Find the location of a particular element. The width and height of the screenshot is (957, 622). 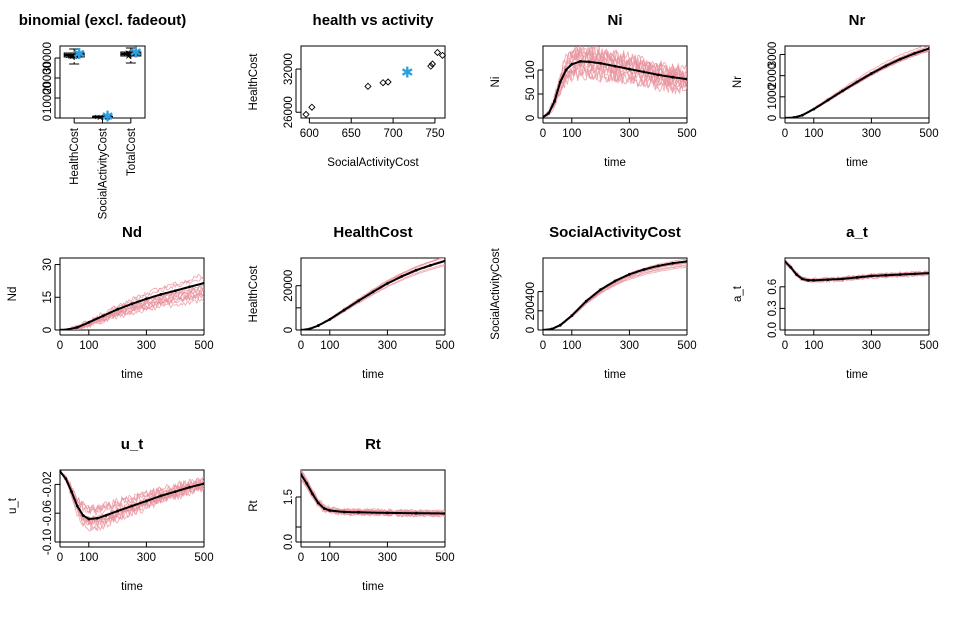

y-tick-label: 50 is located at coordinates (531, 94).